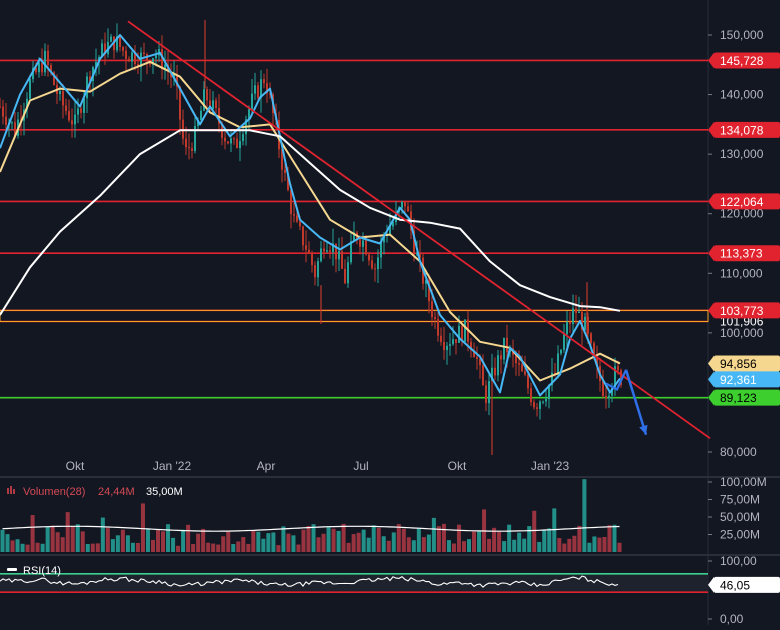 The width and height of the screenshot is (780, 630). Describe the element at coordinates (744, 60) in the screenshot. I see `level-badge: 145,728` at that location.